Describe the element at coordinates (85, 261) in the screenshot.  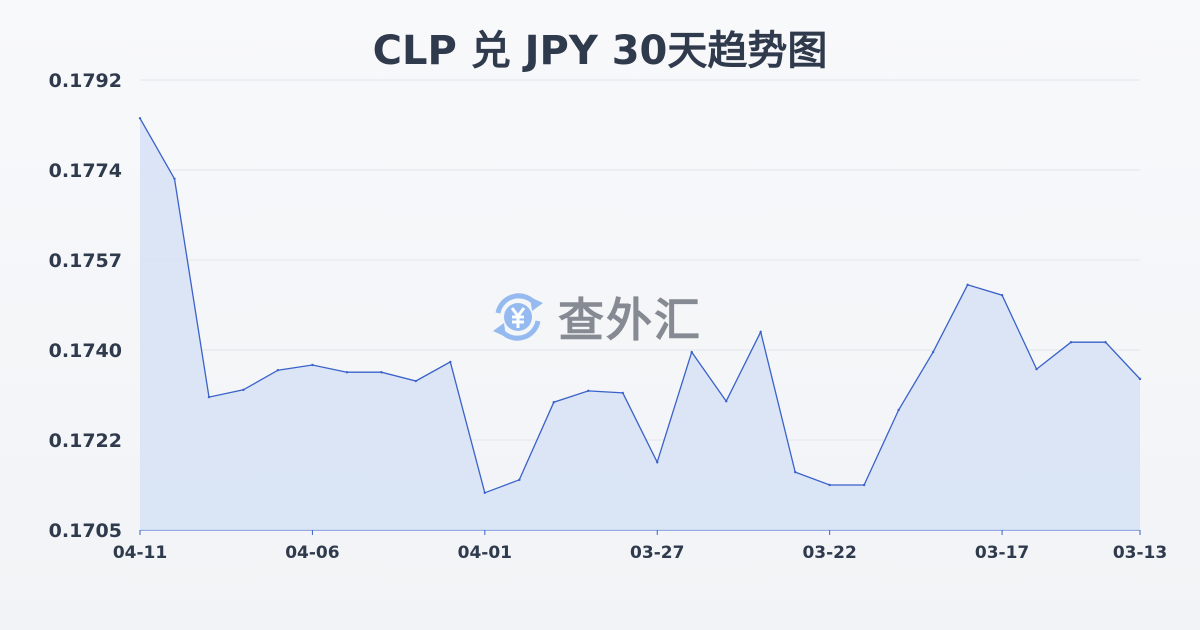
I see `y-tick-label: 0.1757` at that location.